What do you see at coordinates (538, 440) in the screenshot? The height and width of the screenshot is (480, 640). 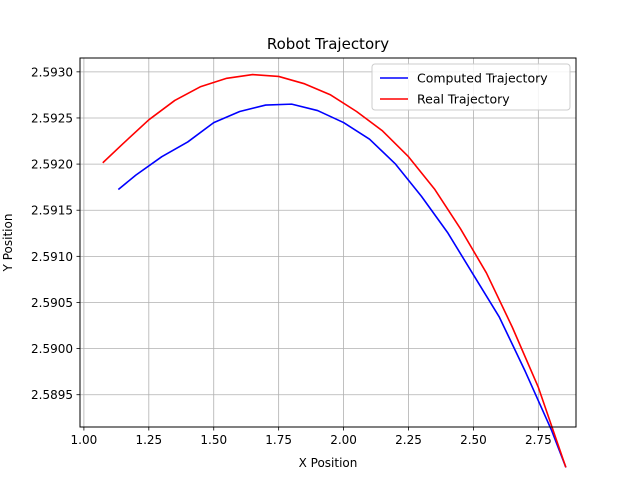 I see `x-tick-label: 2.75` at bounding box center [538, 440].